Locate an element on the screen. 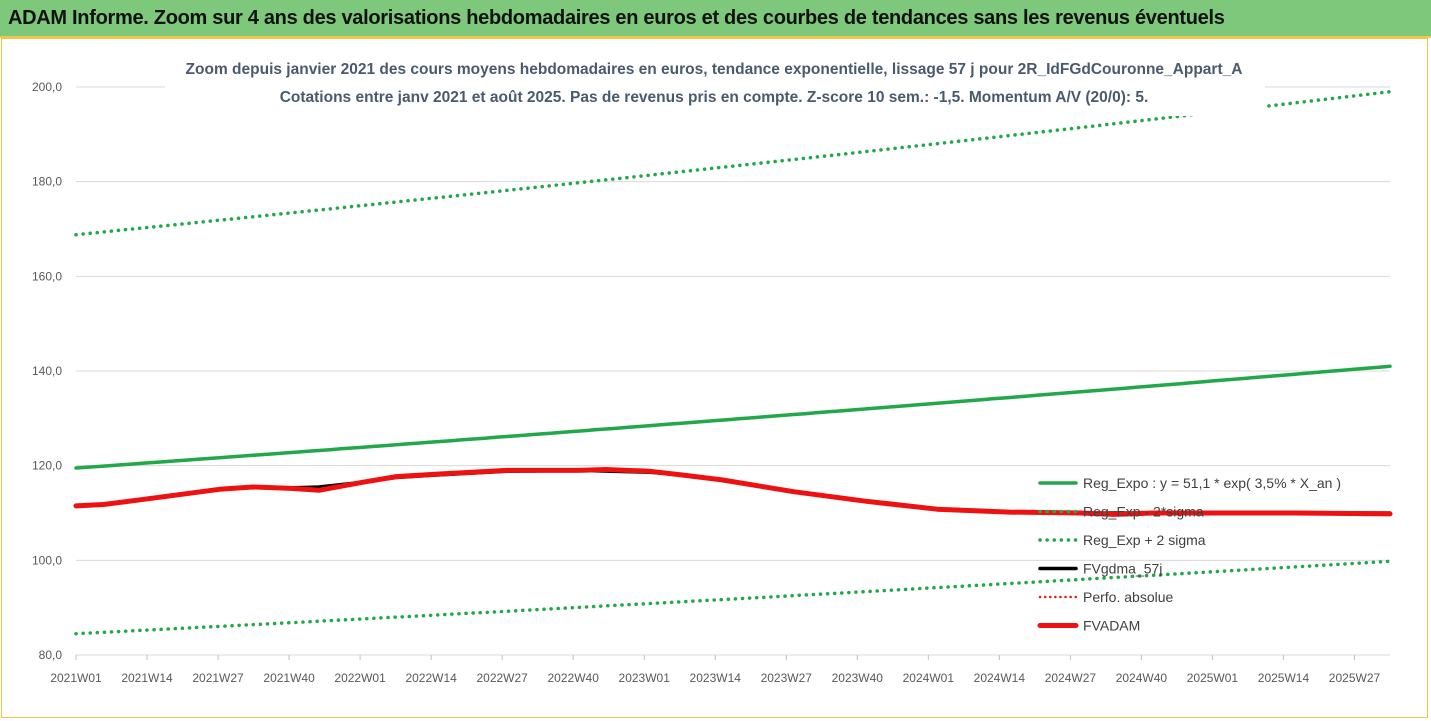  x-tick-label: 2024W01 is located at coordinates (929, 678).